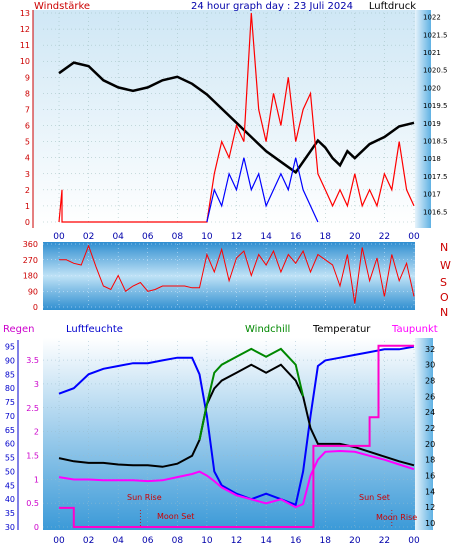 The height and width of the screenshot is (550, 462). What do you see at coordinates (266, 237) in the screenshot?
I see `p1-x-tick-label: 14` at bounding box center [266, 237].